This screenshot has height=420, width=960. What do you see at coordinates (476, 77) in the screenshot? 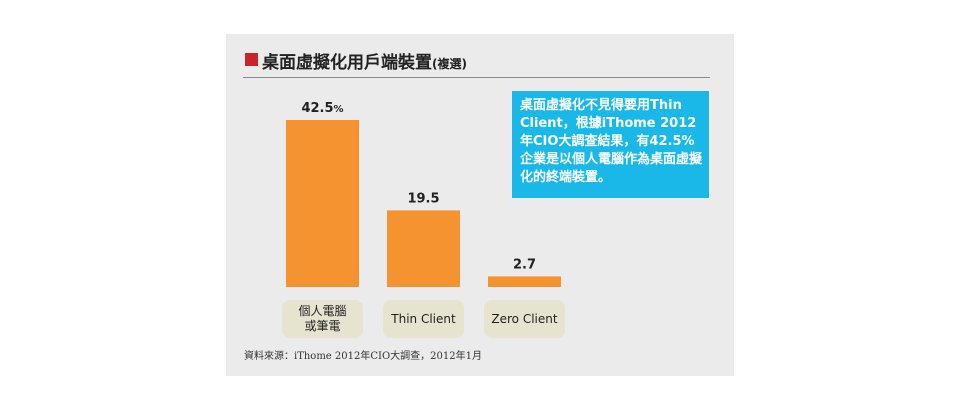
I see `title-divider` at bounding box center [476, 77].